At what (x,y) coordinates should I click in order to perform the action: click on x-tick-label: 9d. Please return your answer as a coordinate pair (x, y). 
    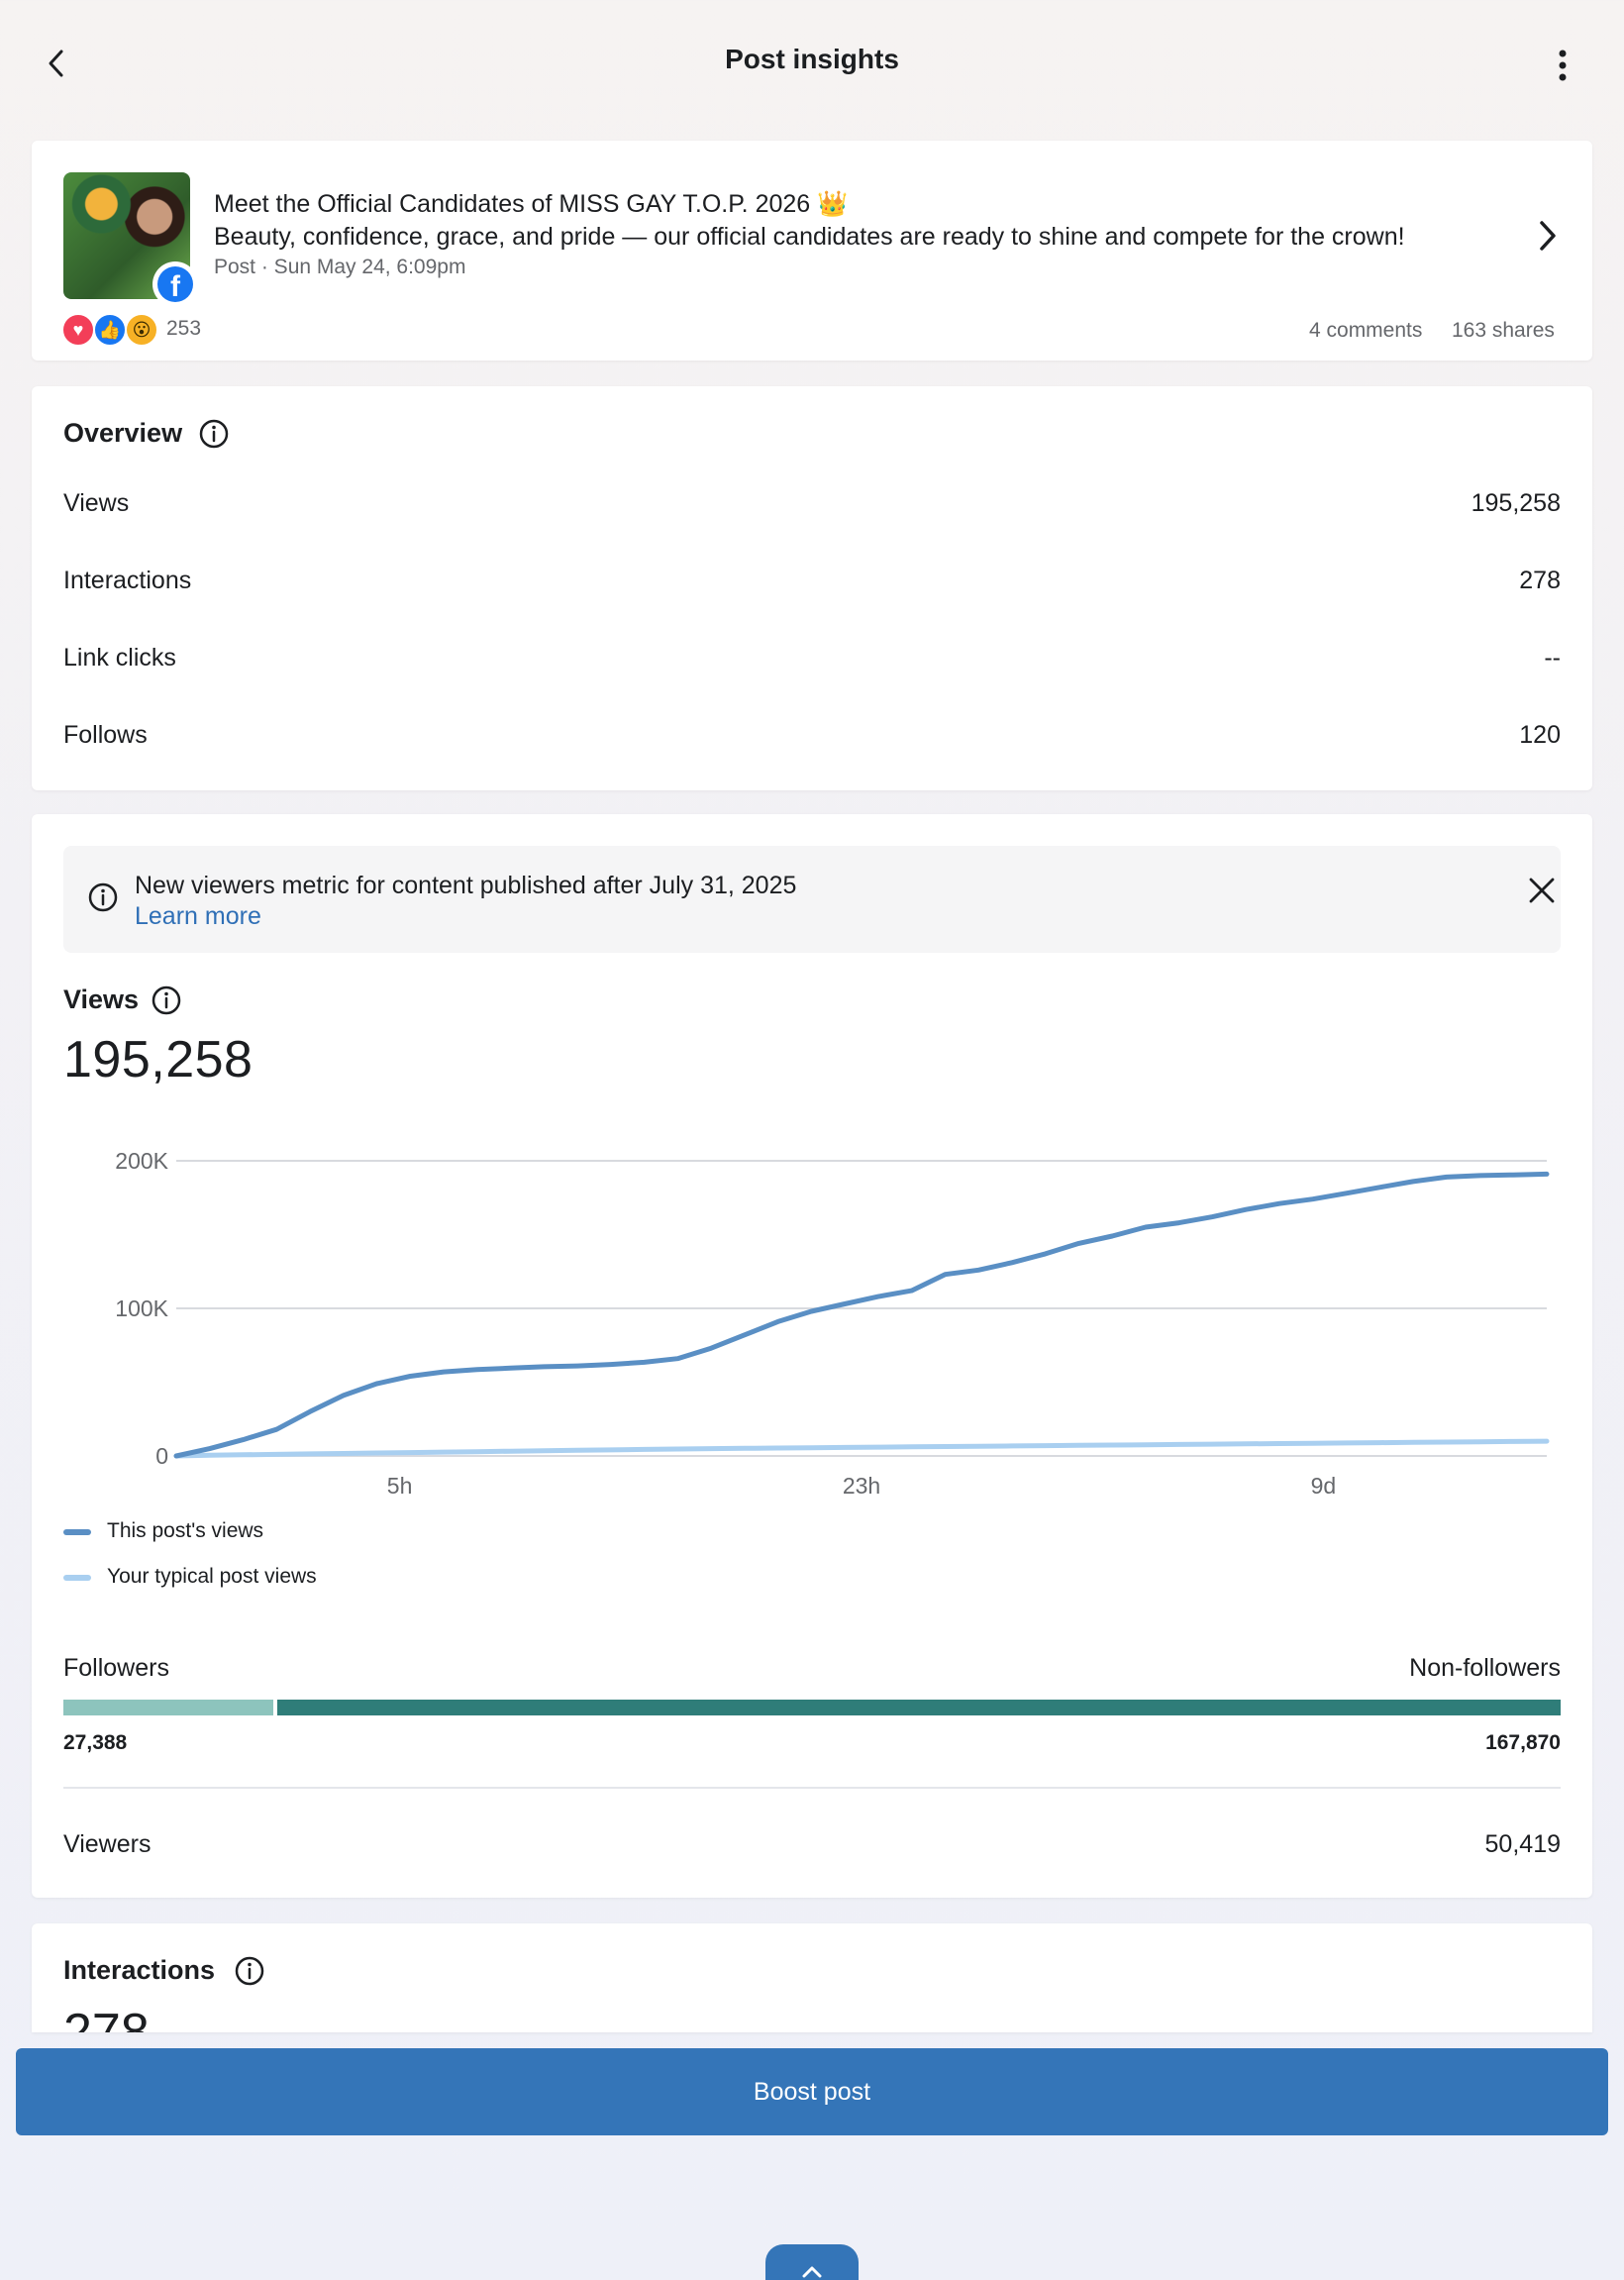
    Looking at the image, I should click on (1324, 1486).